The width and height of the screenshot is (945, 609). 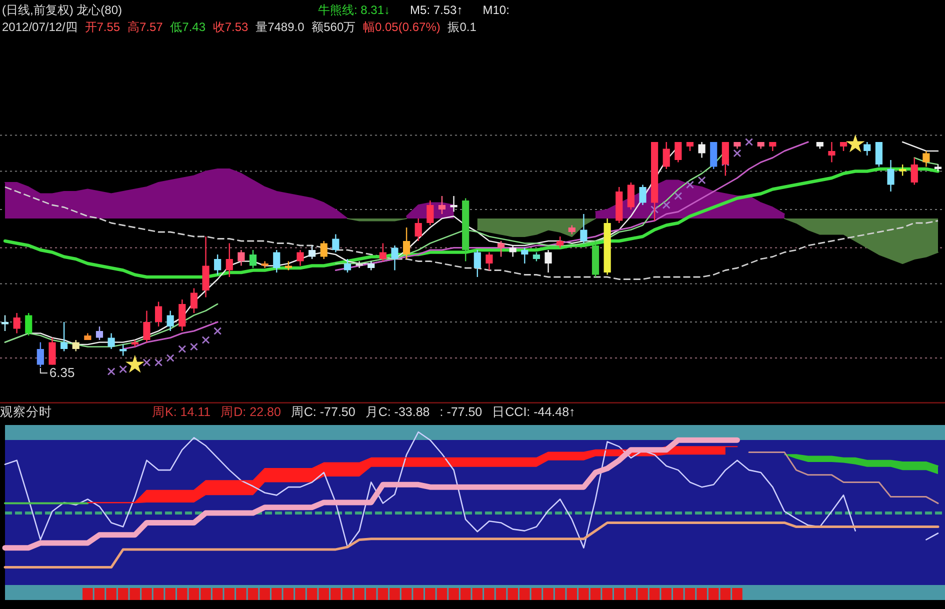 What do you see at coordinates (26, 412) in the screenshot?
I see `chart-title: 观察分时` at bounding box center [26, 412].